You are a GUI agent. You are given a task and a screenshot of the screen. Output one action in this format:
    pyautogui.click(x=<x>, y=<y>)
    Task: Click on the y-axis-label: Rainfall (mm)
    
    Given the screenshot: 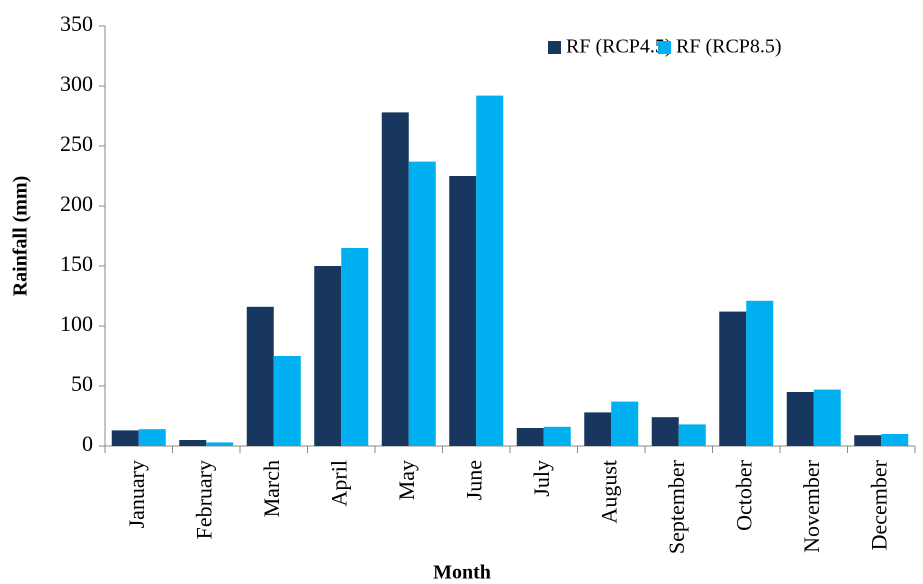 What is the action you would take?
    pyautogui.click(x=21, y=236)
    